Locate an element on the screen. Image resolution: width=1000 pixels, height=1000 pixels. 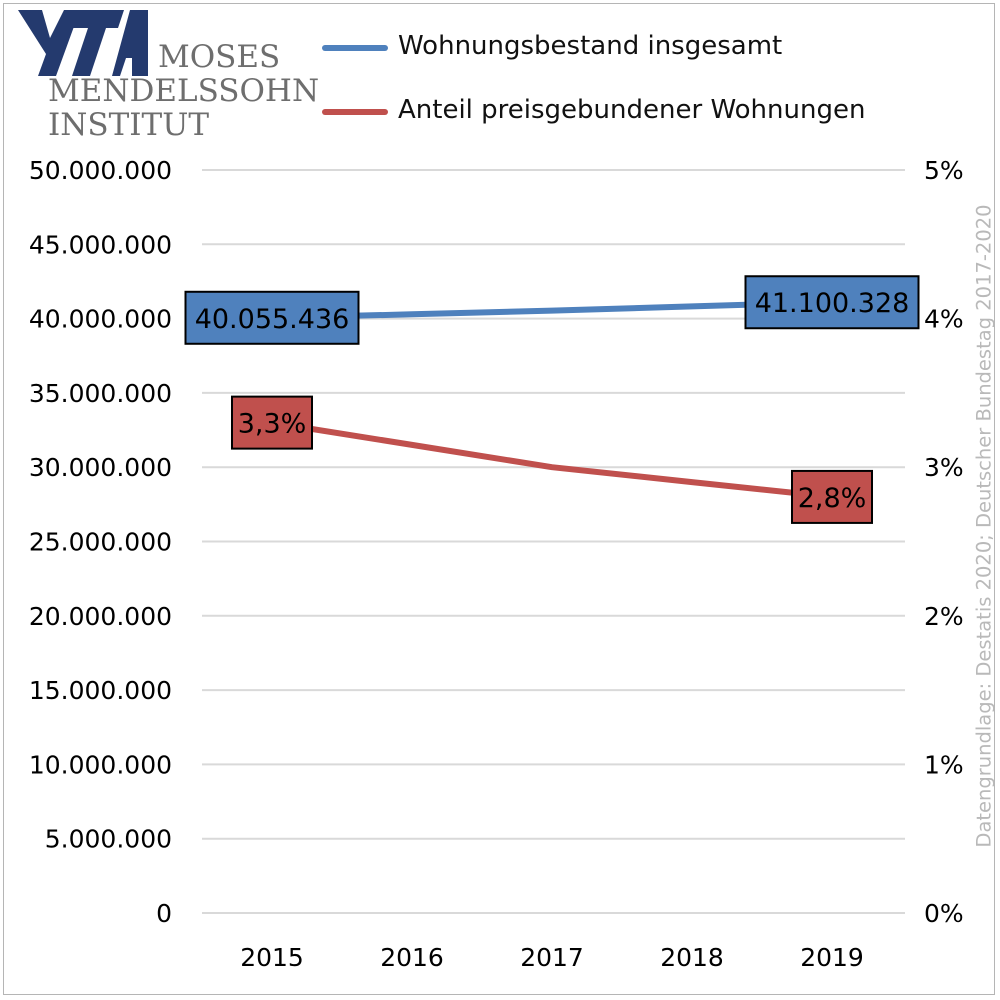
data-label: 40.055.436 is located at coordinates (272, 319).